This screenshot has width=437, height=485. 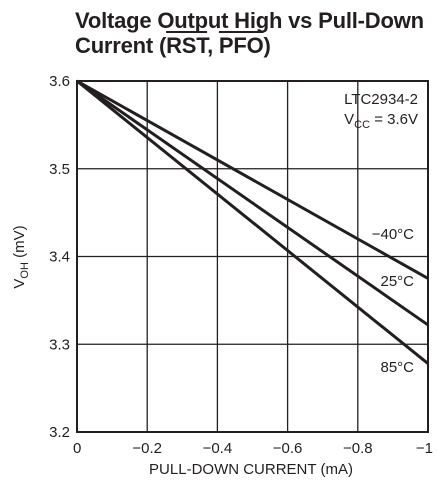 What do you see at coordinates (77, 448) in the screenshot?
I see `x-tick-label: 0` at bounding box center [77, 448].